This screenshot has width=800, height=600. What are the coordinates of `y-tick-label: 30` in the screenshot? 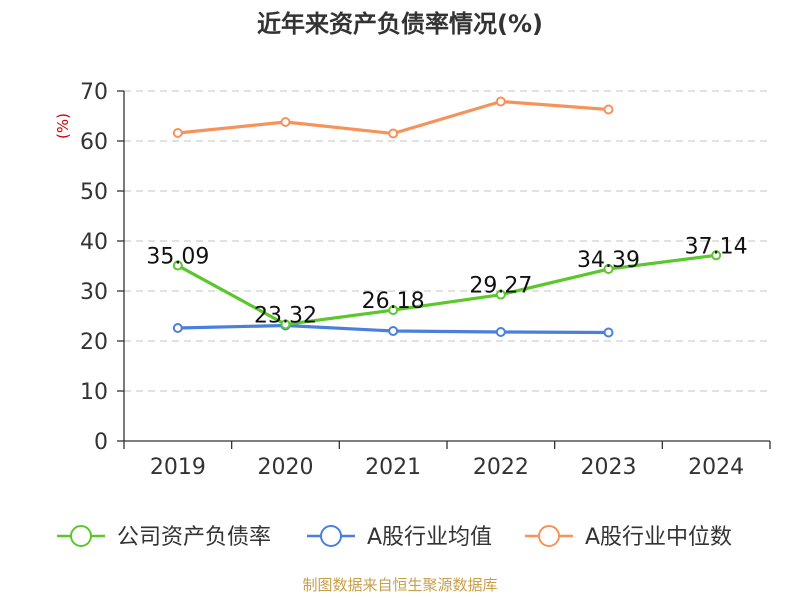 It's located at (94, 292).